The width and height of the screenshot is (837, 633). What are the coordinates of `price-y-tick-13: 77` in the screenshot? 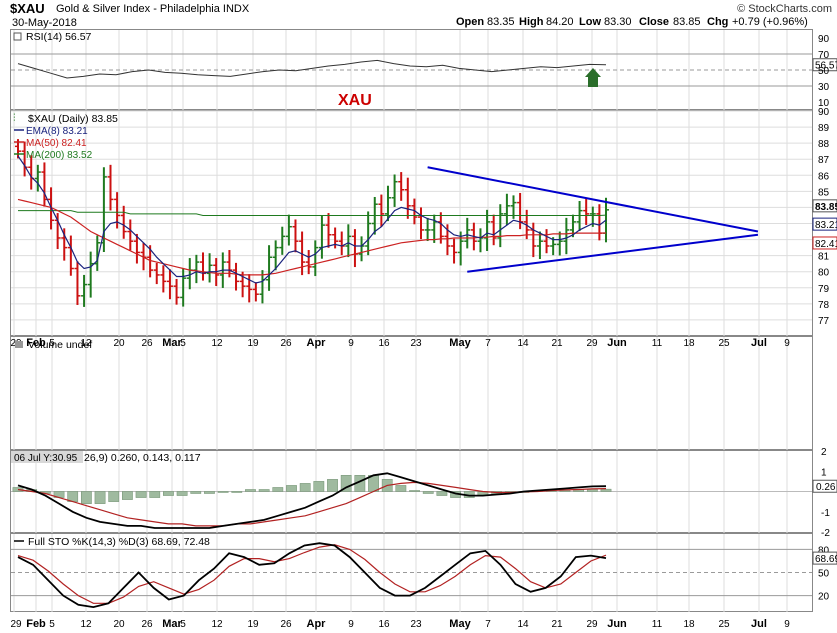 It's located at (824, 321).